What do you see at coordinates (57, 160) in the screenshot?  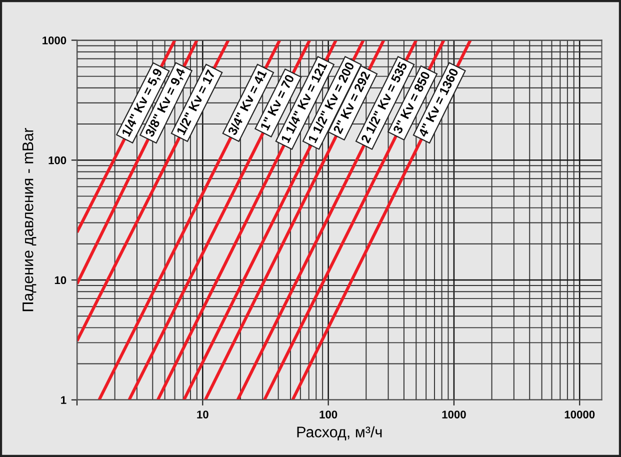 I see `y-tick-label: 100` at bounding box center [57, 160].